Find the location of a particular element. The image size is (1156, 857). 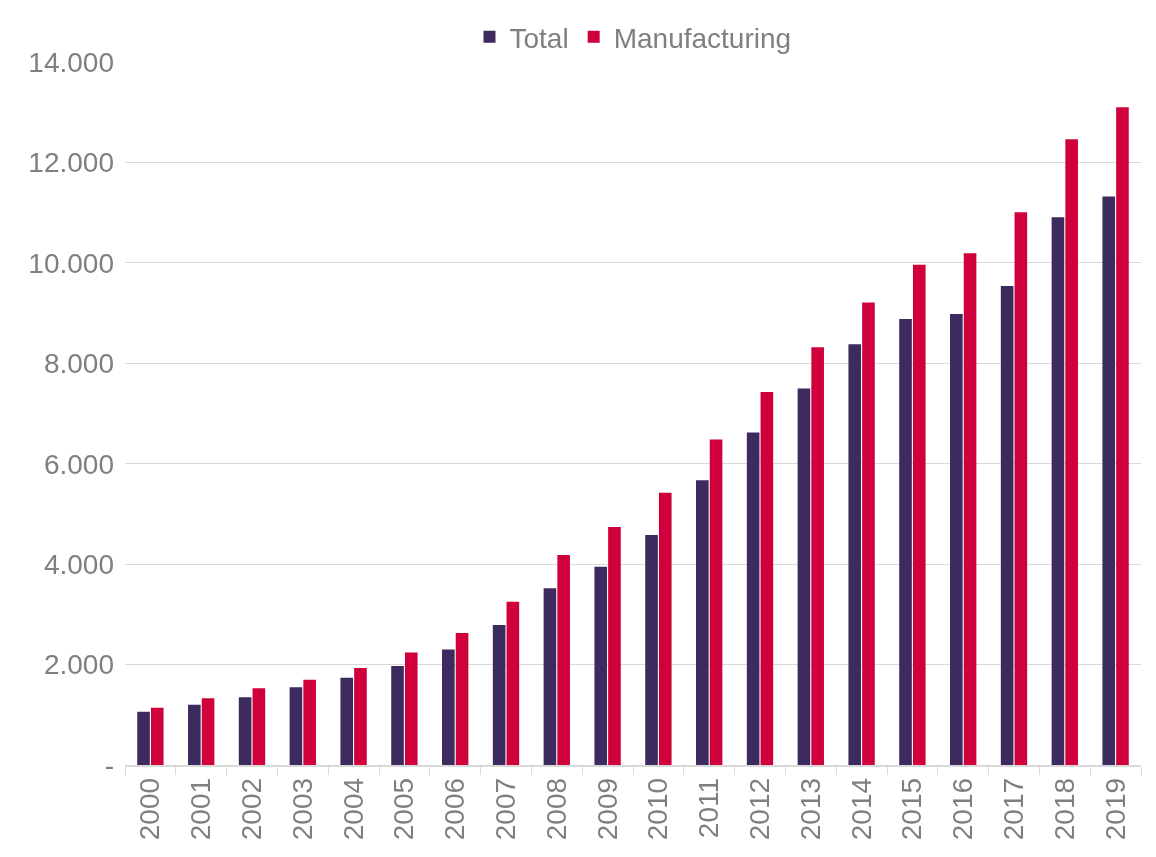

x-tick-label: 2005 is located at coordinates (404, 809).